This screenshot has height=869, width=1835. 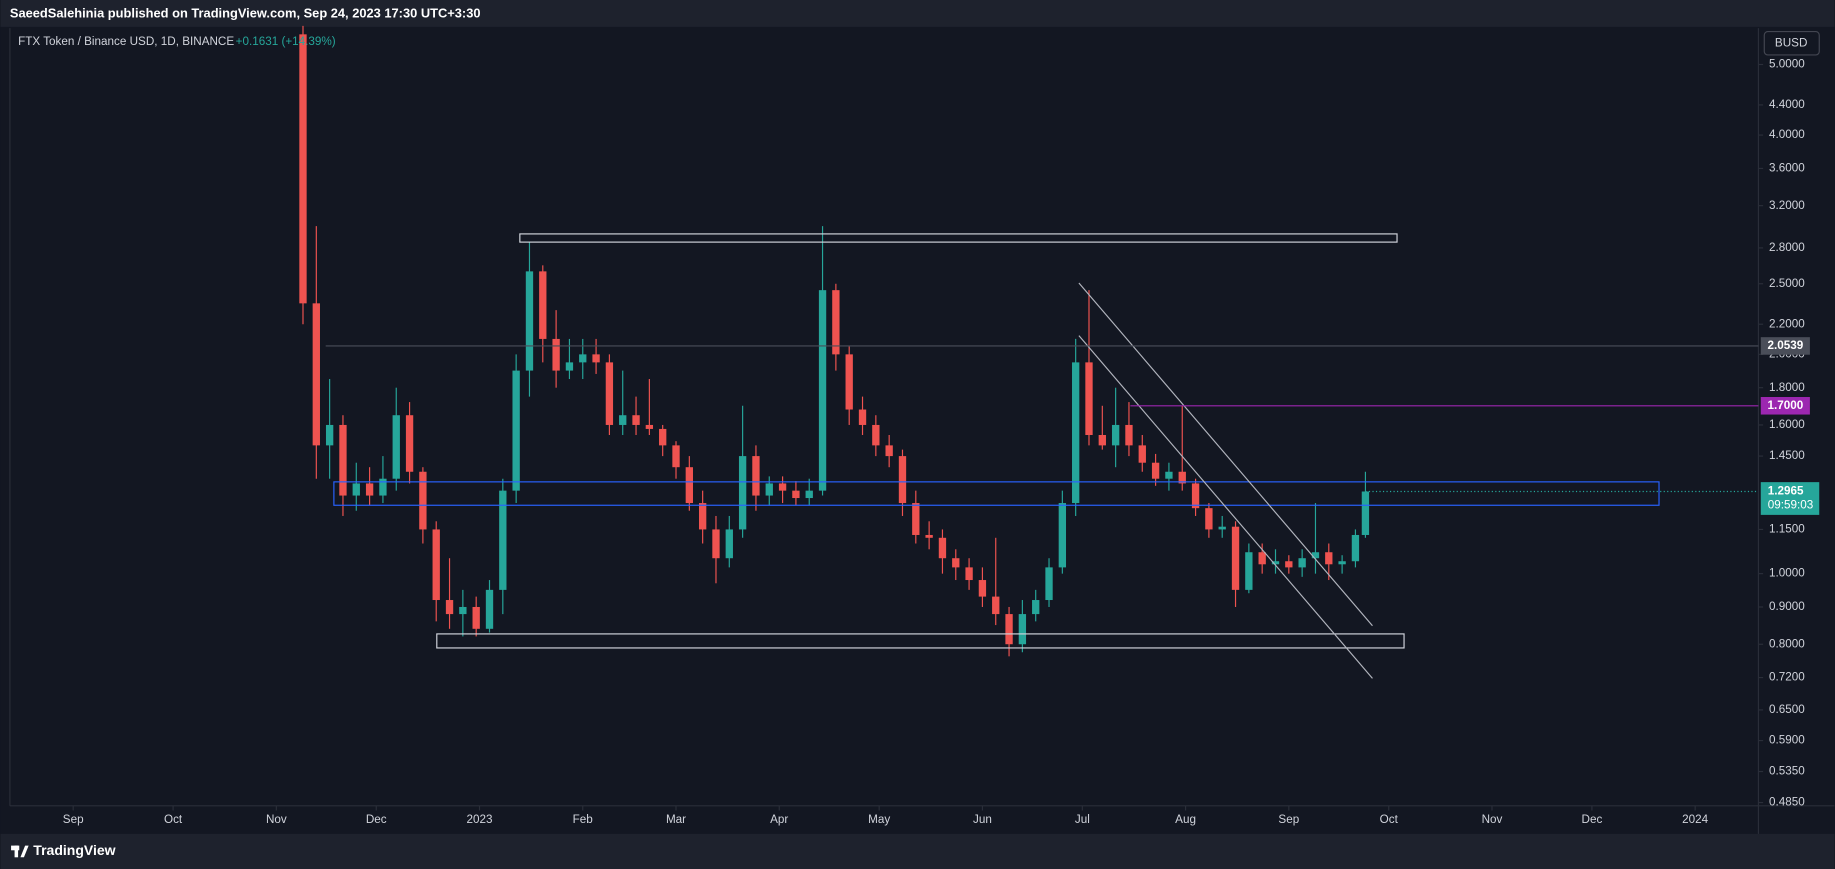 What do you see at coordinates (1787, 104) in the screenshot?
I see `y-tick-label: 4.4000` at bounding box center [1787, 104].